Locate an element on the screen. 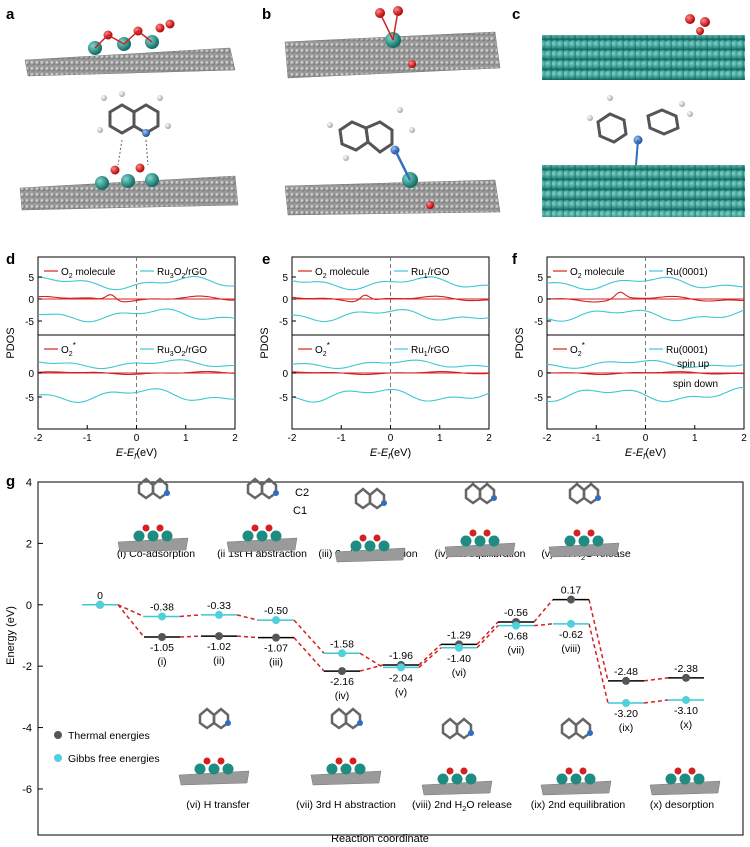 Image resolution: width=750 pixels, height=847 pixels. energy-state: 0 is located at coordinates (100, 599).